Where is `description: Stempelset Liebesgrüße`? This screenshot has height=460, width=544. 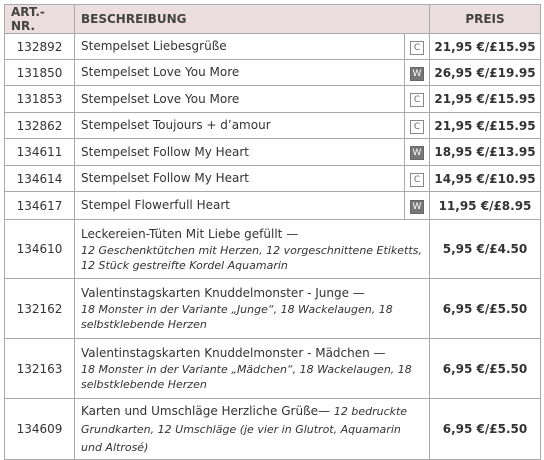 description: Stempelset Liebesgrüße is located at coordinates (239, 46).